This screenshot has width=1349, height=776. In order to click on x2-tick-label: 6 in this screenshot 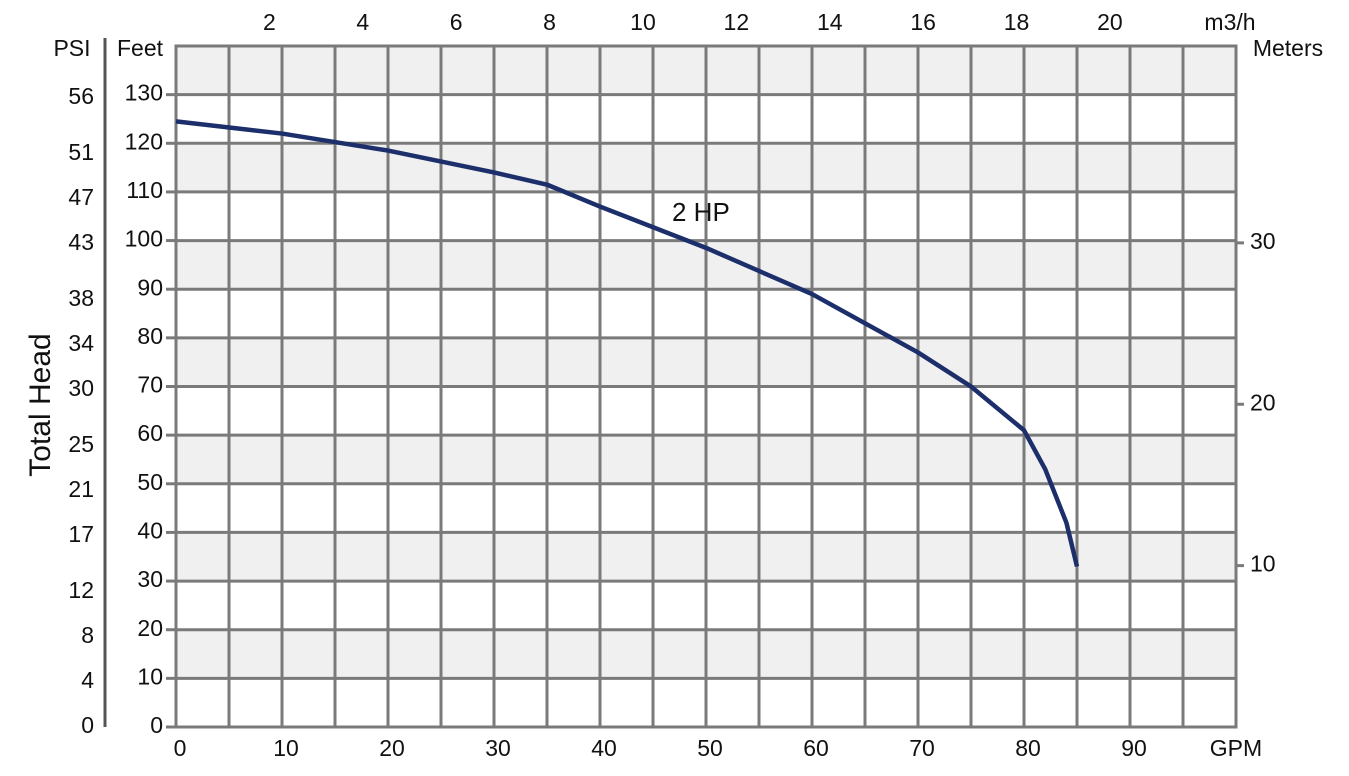, I will do `click(456, 22)`.